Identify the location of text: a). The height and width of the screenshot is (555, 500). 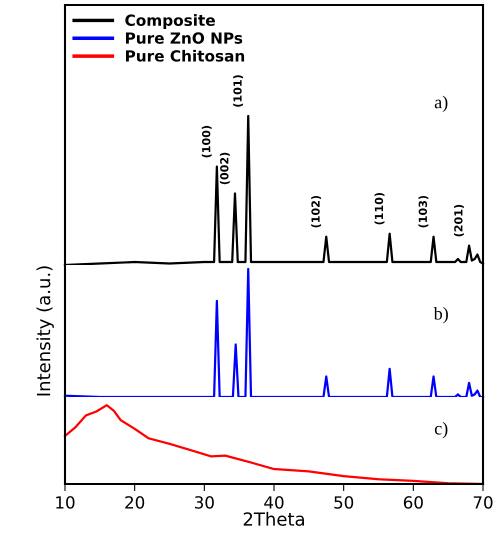
(441, 104).